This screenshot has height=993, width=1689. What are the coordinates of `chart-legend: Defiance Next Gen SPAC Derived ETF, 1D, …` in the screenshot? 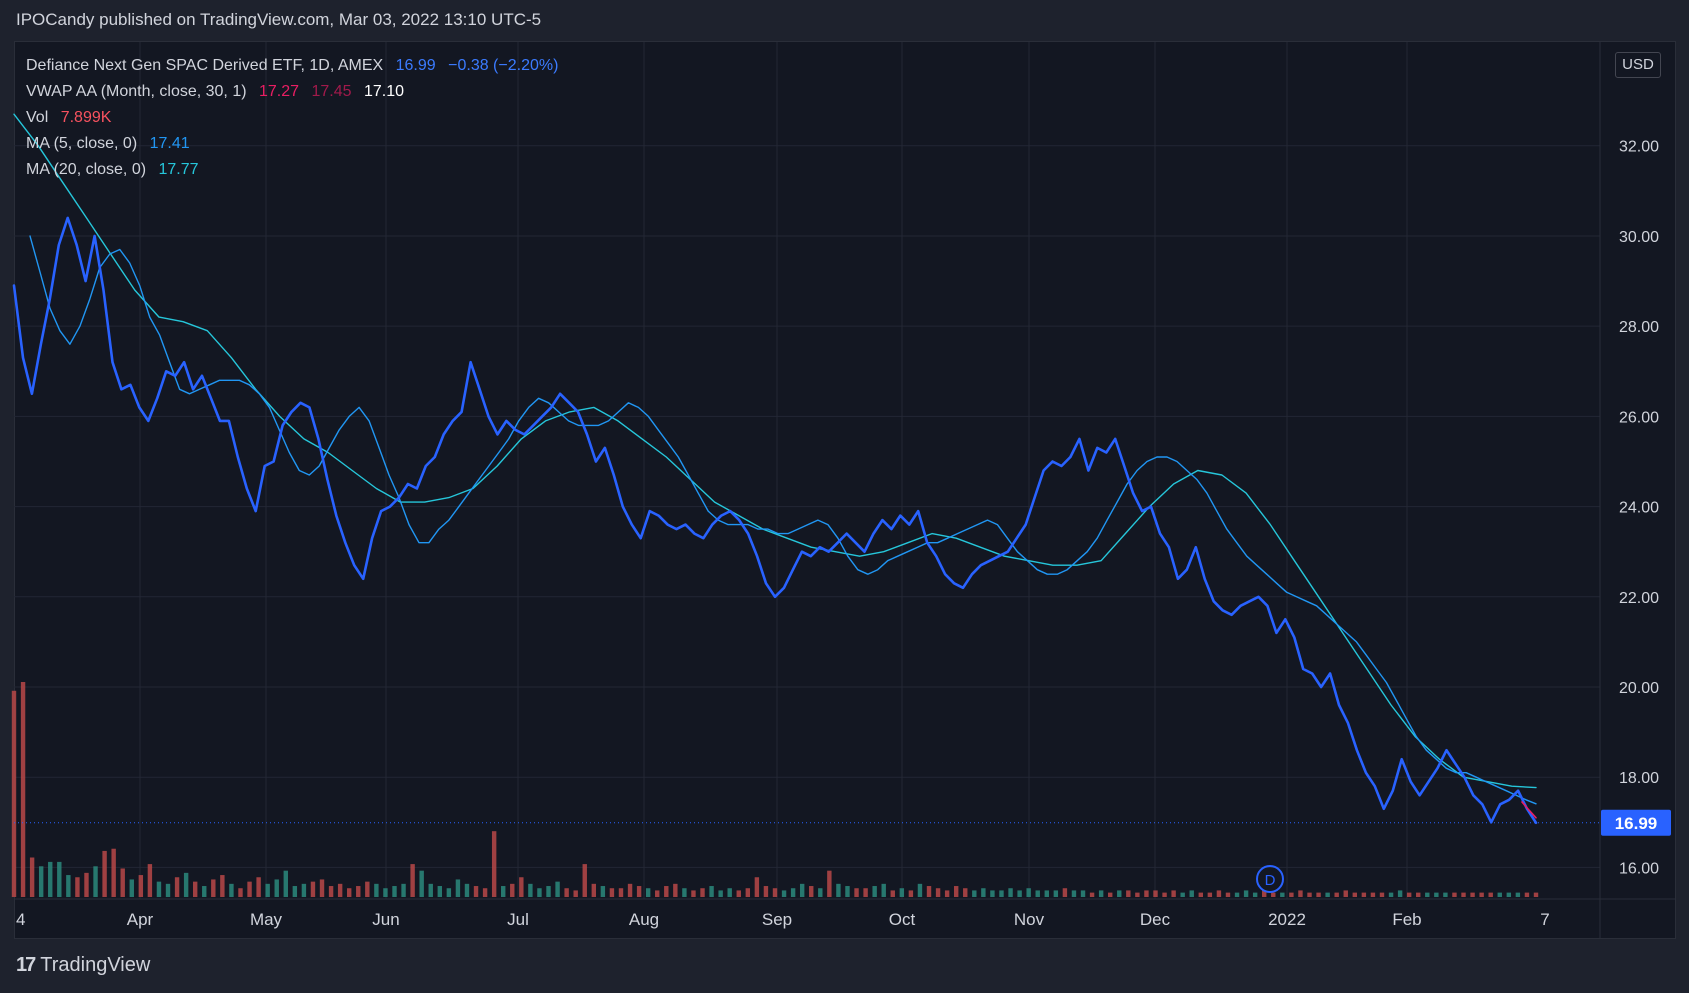 It's located at (296, 118).